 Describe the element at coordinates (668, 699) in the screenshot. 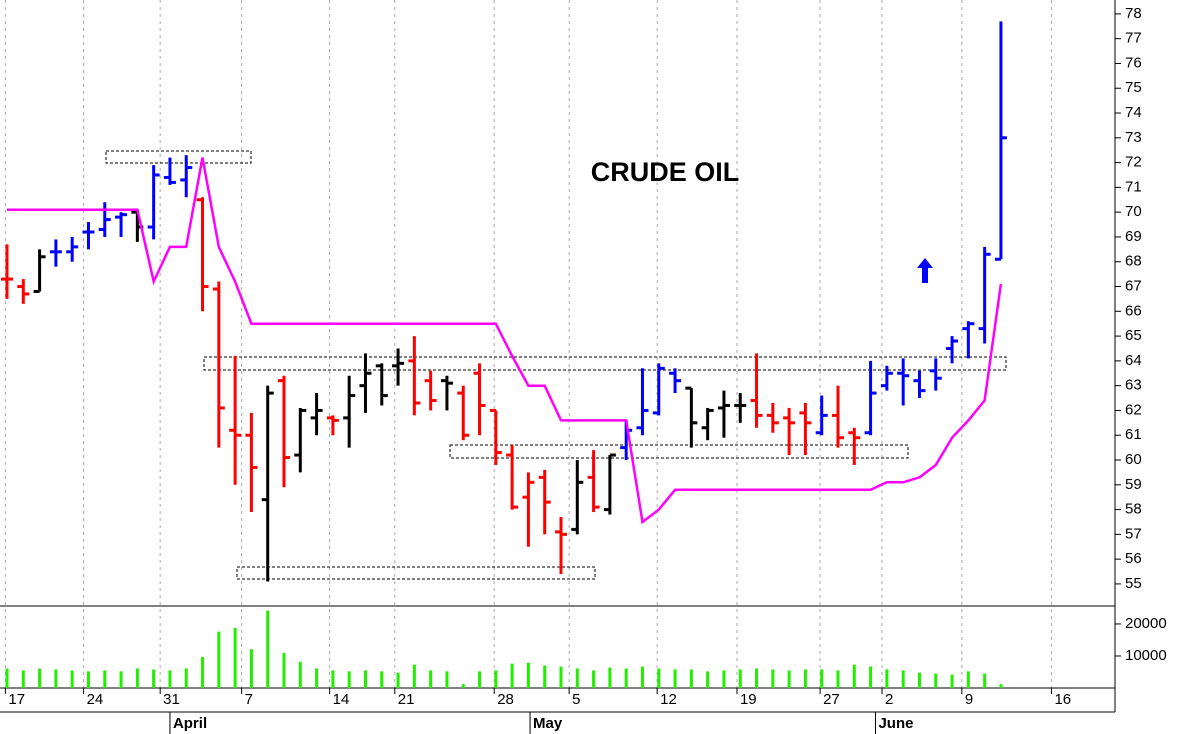

I see `x-tick-label: 12` at that location.